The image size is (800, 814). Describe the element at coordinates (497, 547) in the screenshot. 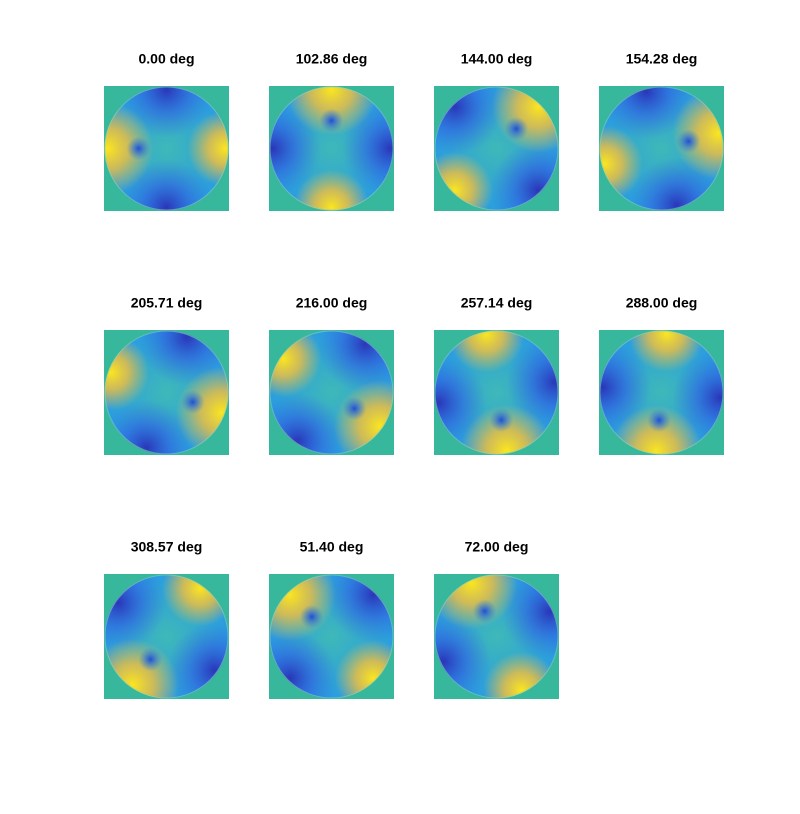

I see `panel-title: 72.00 deg` at that location.